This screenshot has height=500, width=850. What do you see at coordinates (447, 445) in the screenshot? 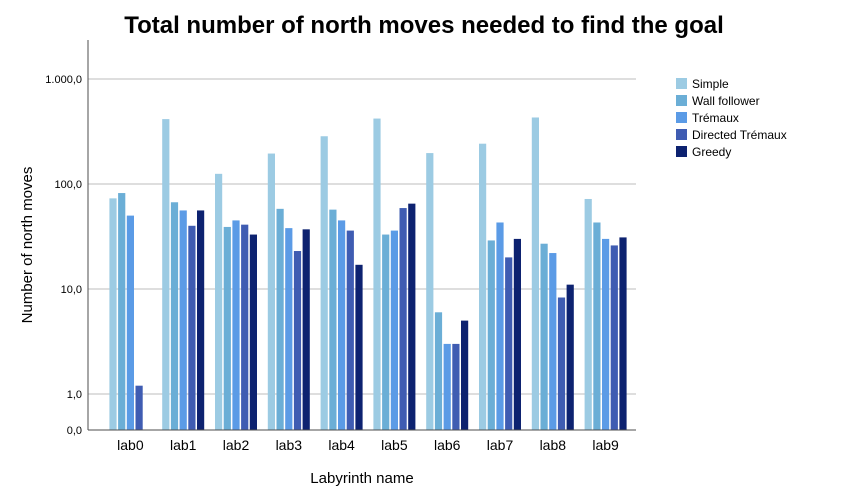
I see `x-tick-label: lab6` at bounding box center [447, 445].